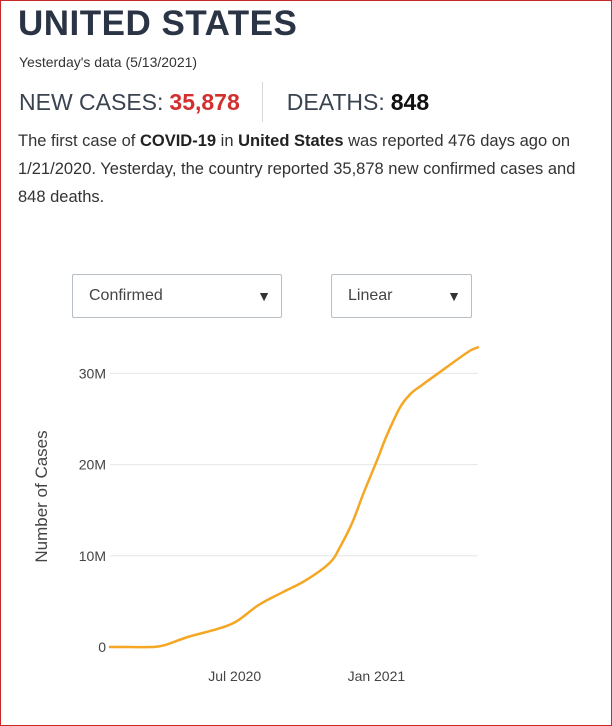  What do you see at coordinates (262, 102) in the screenshot?
I see `stats-divider` at bounding box center [262, 102].